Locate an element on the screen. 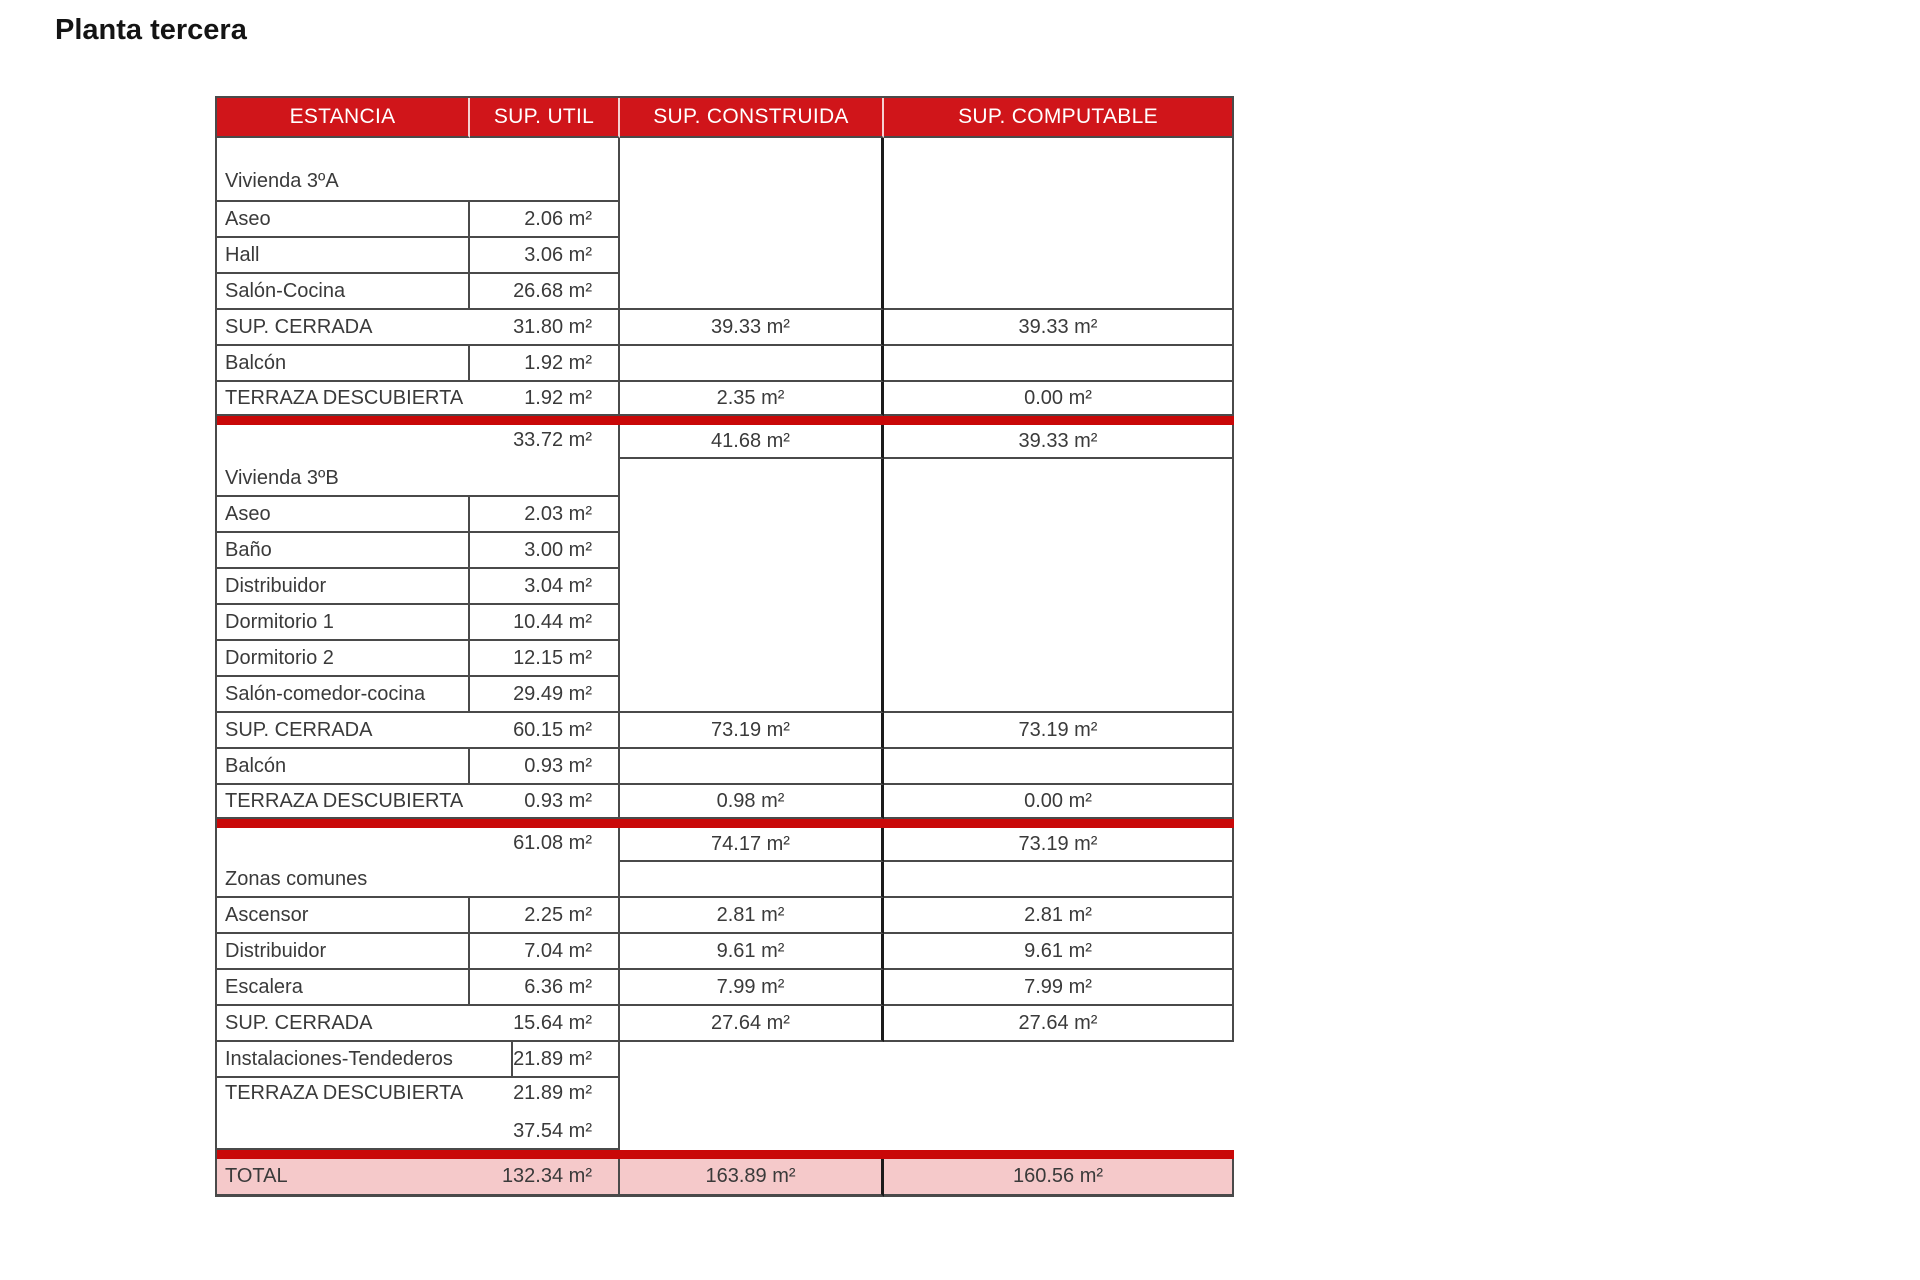 This screenshot has width=1920, height=1280. total-util: 132.34 m² is located at coordinates (546, 1176).